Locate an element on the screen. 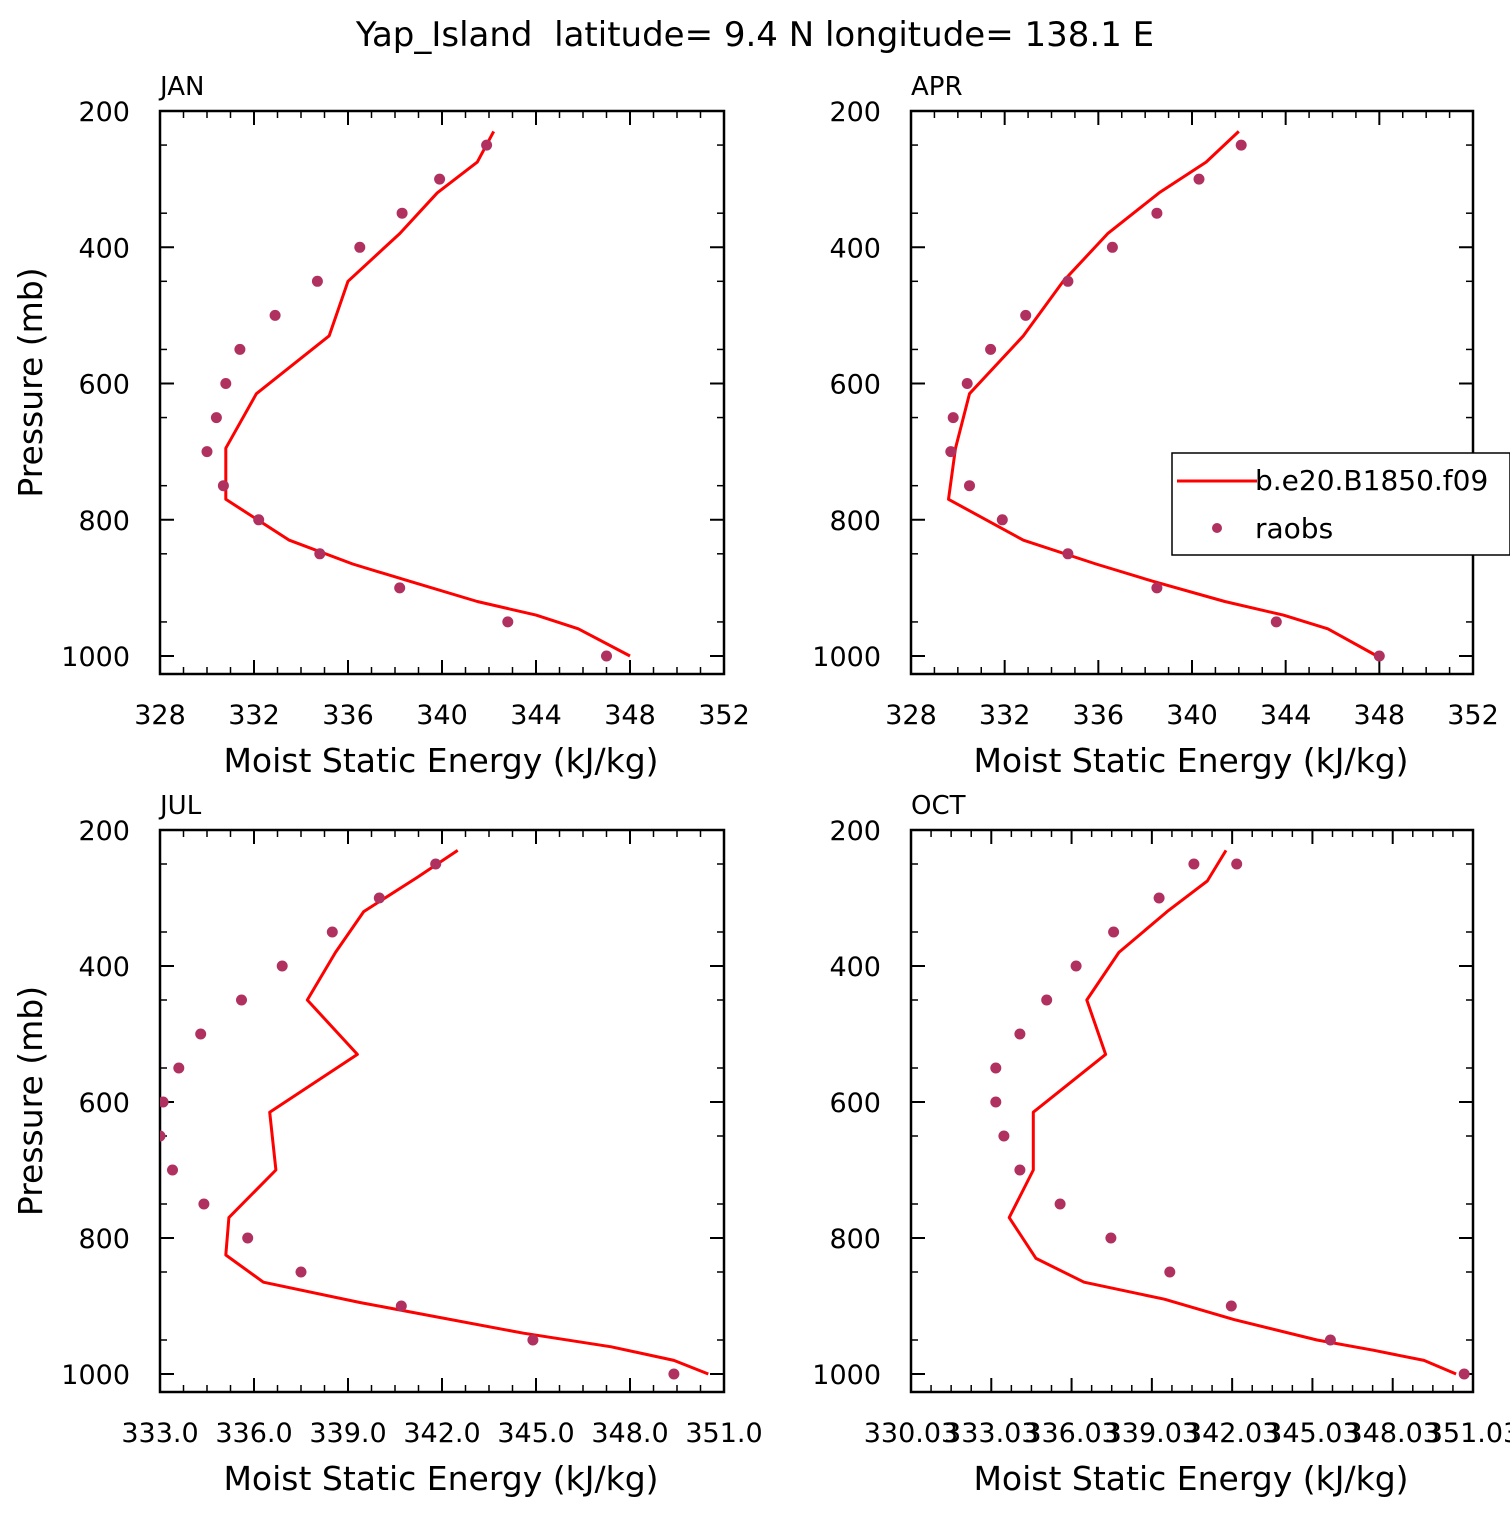  panel-label: JAN is located at coordinates (181, 87).